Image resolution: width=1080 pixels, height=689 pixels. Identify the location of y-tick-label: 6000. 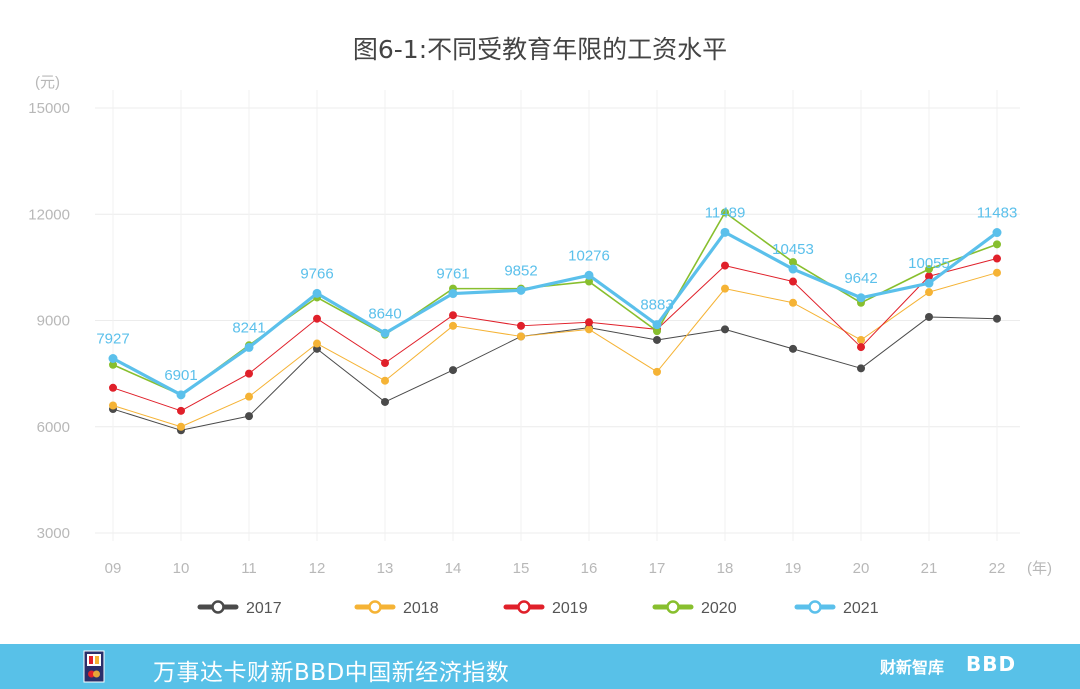
(53, 427).